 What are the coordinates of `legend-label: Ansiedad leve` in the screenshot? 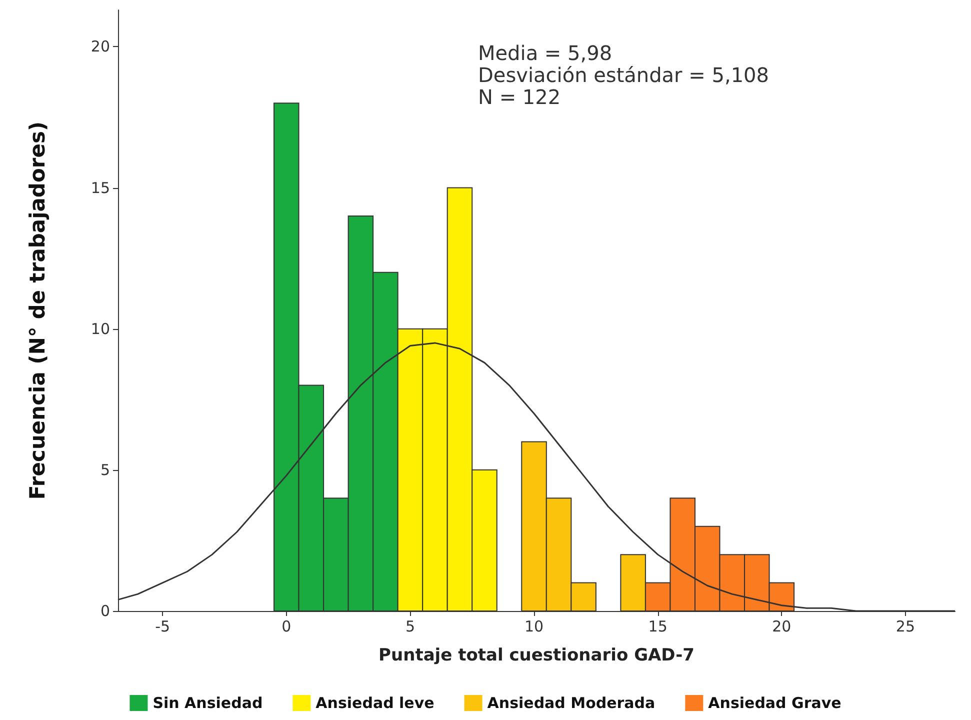 It's located at (375, 703).